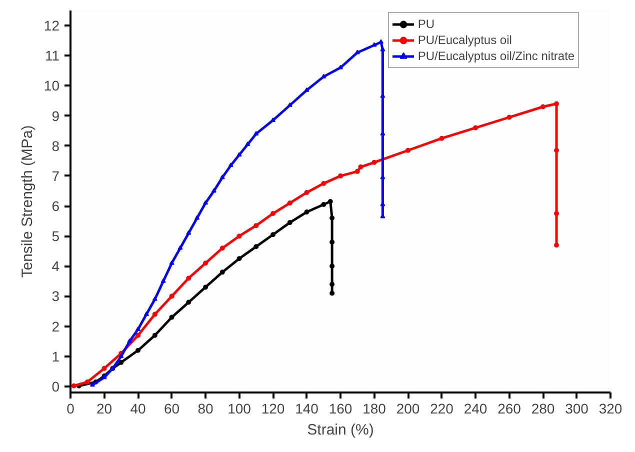 Image resolution: width=635 pixels, height=452 pixels. What do you see at coordinates (510, 408) in the screenshot?
I see `x-tick-label: 260` at bounding box center [510, 408].